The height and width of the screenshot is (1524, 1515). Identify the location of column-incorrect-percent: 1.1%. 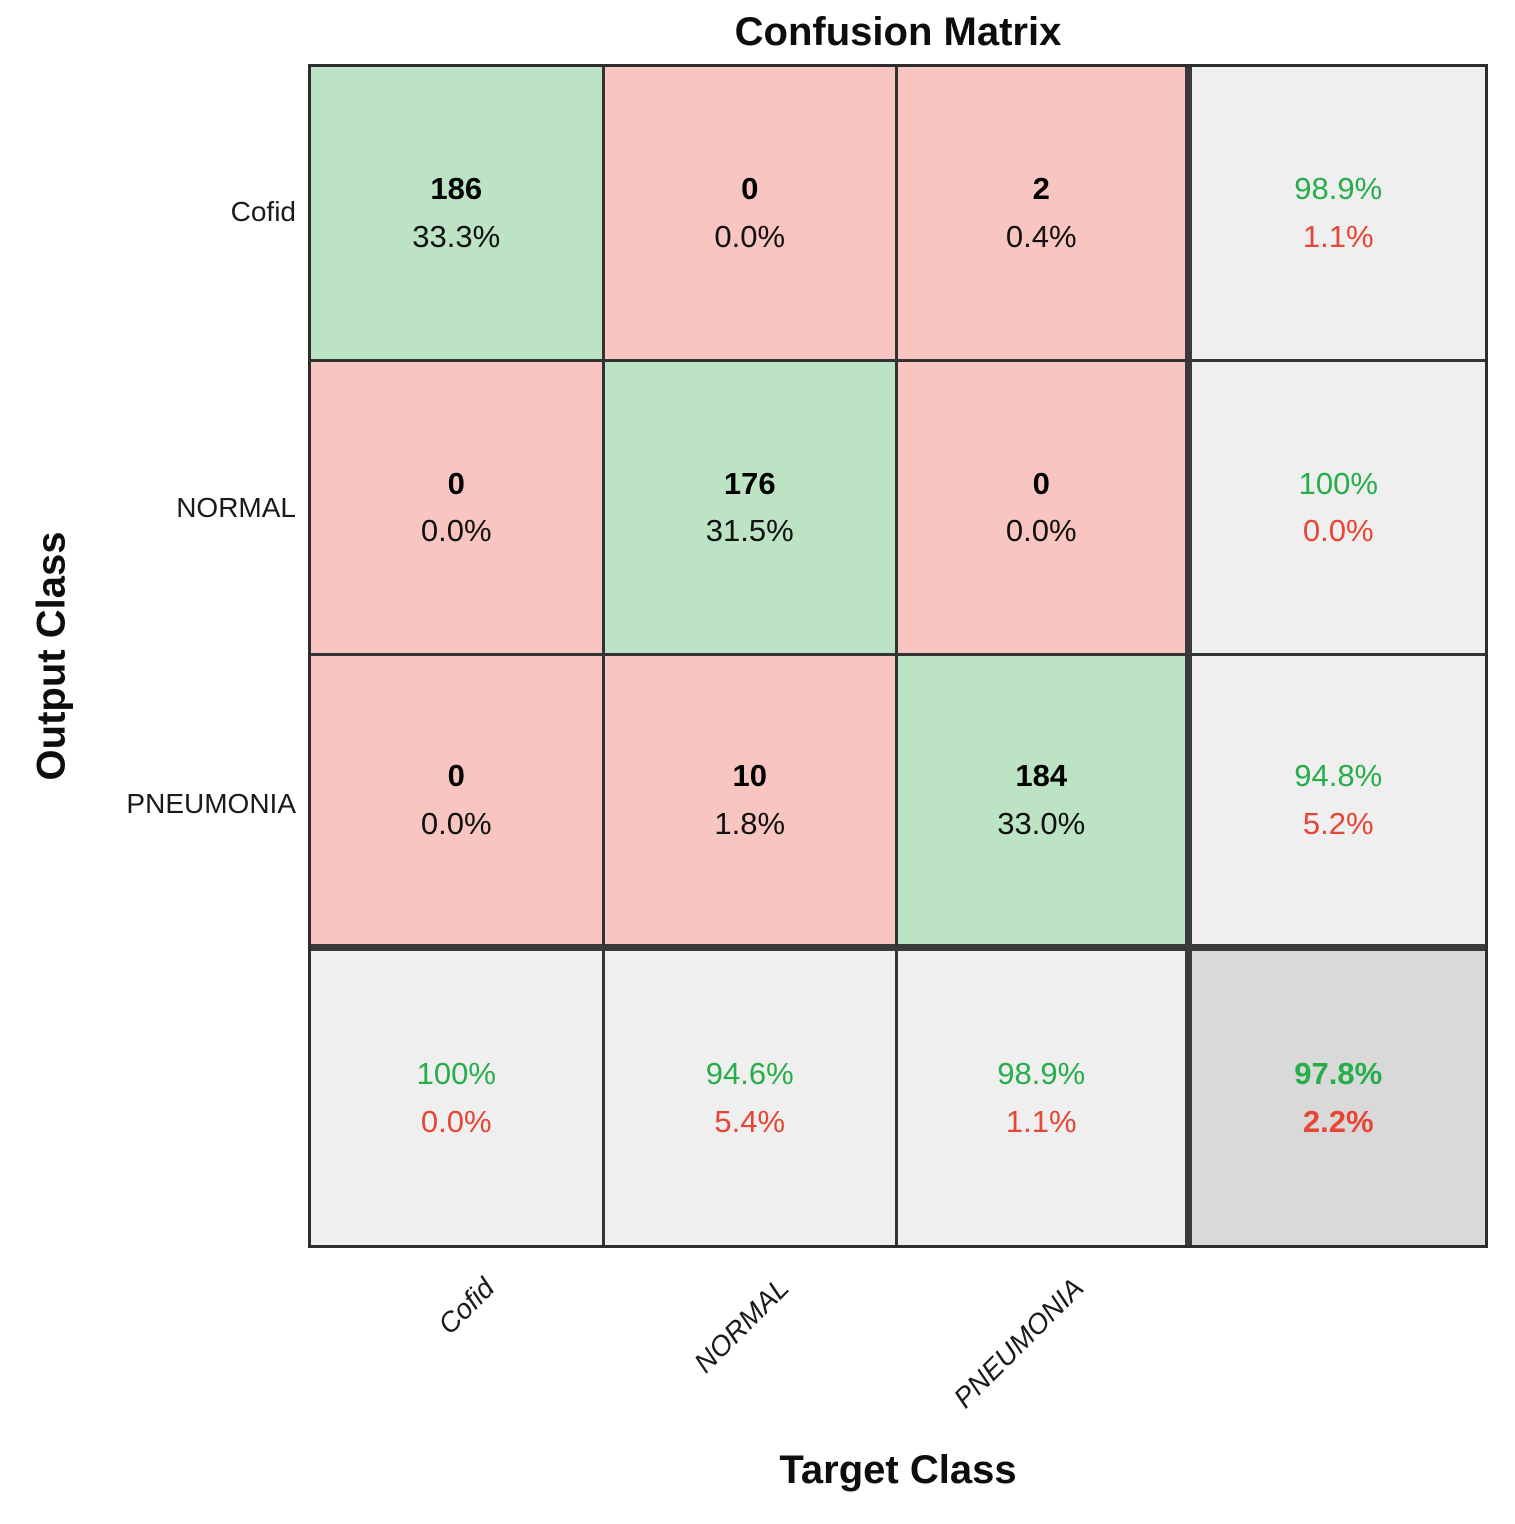
(1041, 1121).